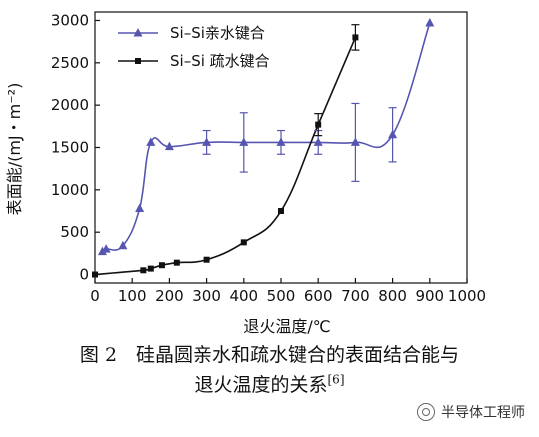 This screenshot has height=437, width=539. I want to click on y-axis: 0 500 1000 1500 2000 2500 3000, so click(75, 147).